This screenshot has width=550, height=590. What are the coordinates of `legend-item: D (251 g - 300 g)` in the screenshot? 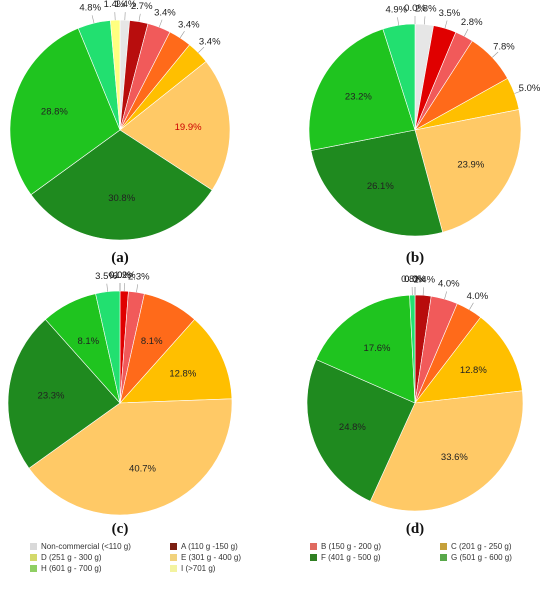 It's located at (65, 557).